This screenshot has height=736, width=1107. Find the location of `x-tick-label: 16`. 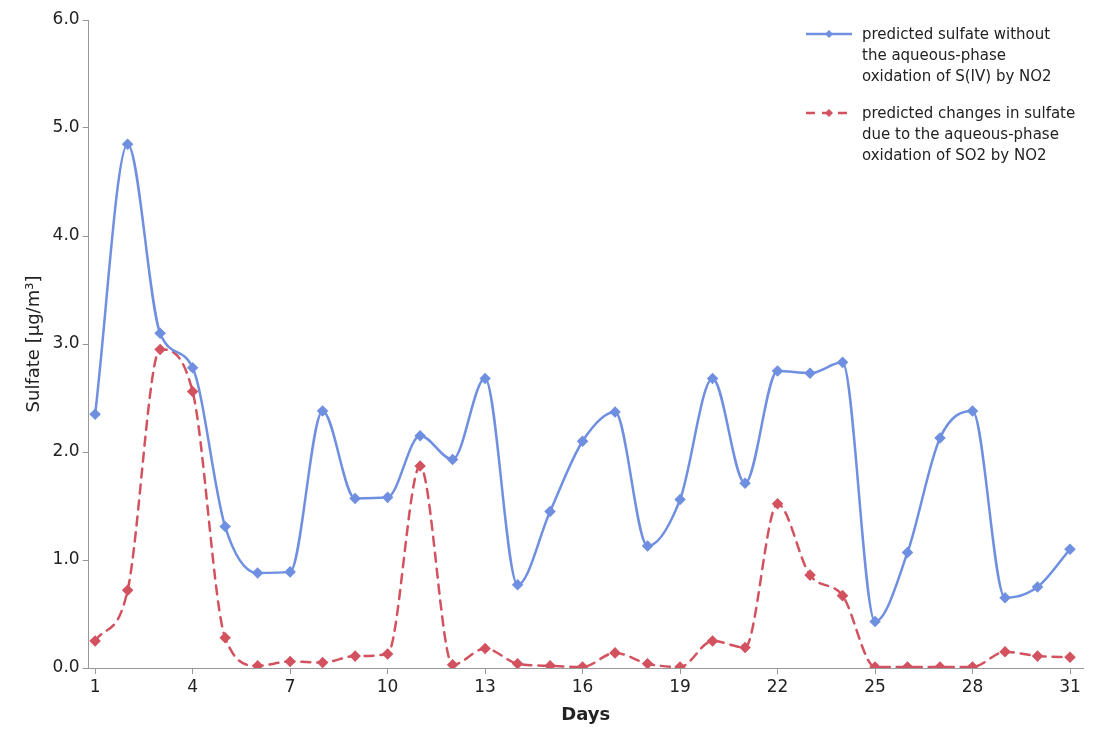

x-tick-label: 16 is located at coordinates (582, 685).